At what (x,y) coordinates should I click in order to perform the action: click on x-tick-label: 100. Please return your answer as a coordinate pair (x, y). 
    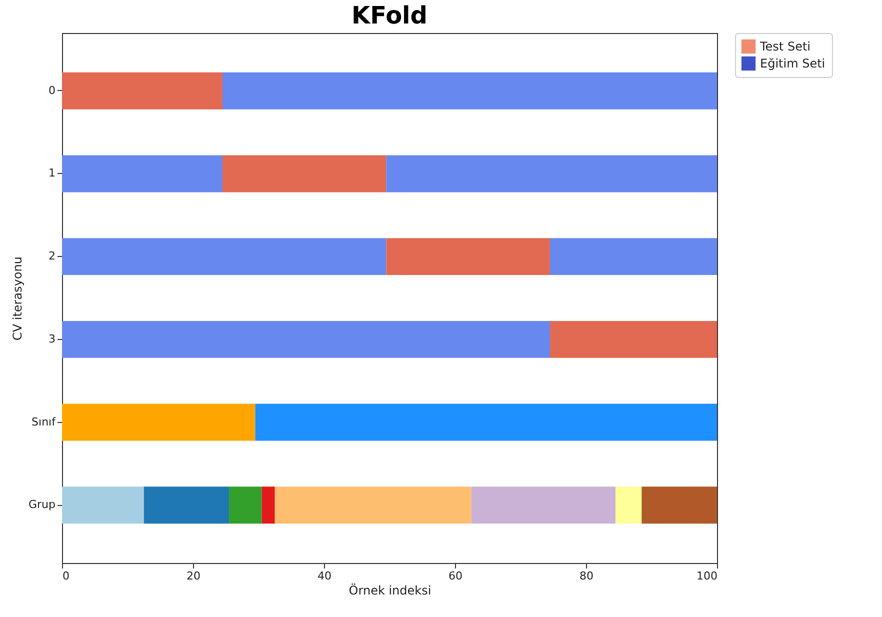
    Looking at the image, I should click on (707, 576).